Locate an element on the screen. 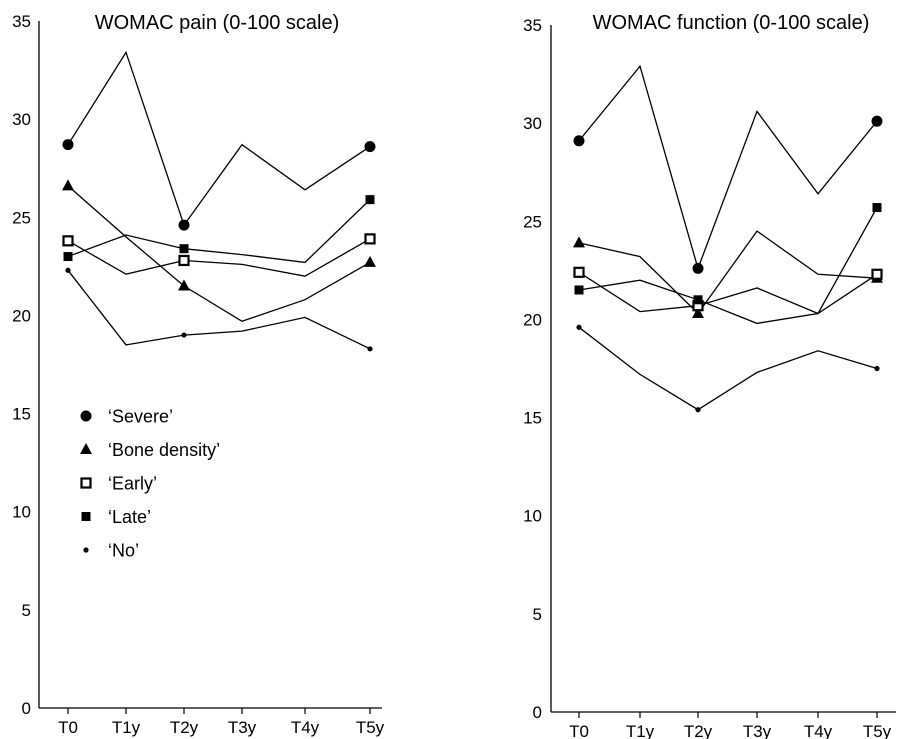 The height and width of the screenshot is (739, 899). chart-title: WOMAC function (0-100 scale) is located at coordinates (731, 23).